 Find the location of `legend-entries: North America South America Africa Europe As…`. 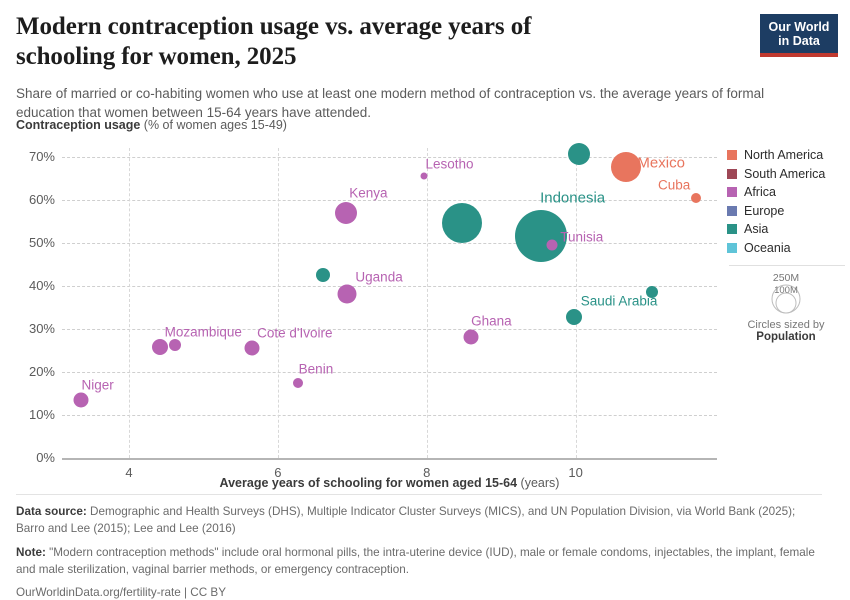

legend-entries: North America South America Africa Europe As… is located at coordinates (787, 201).